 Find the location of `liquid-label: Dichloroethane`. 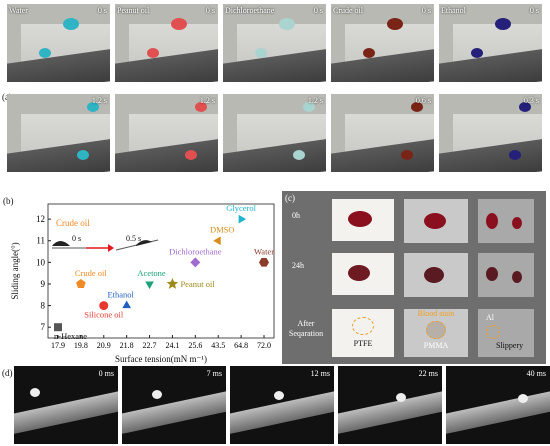

liquid-label: Dichloroethane is located at coordinates (250, 10).